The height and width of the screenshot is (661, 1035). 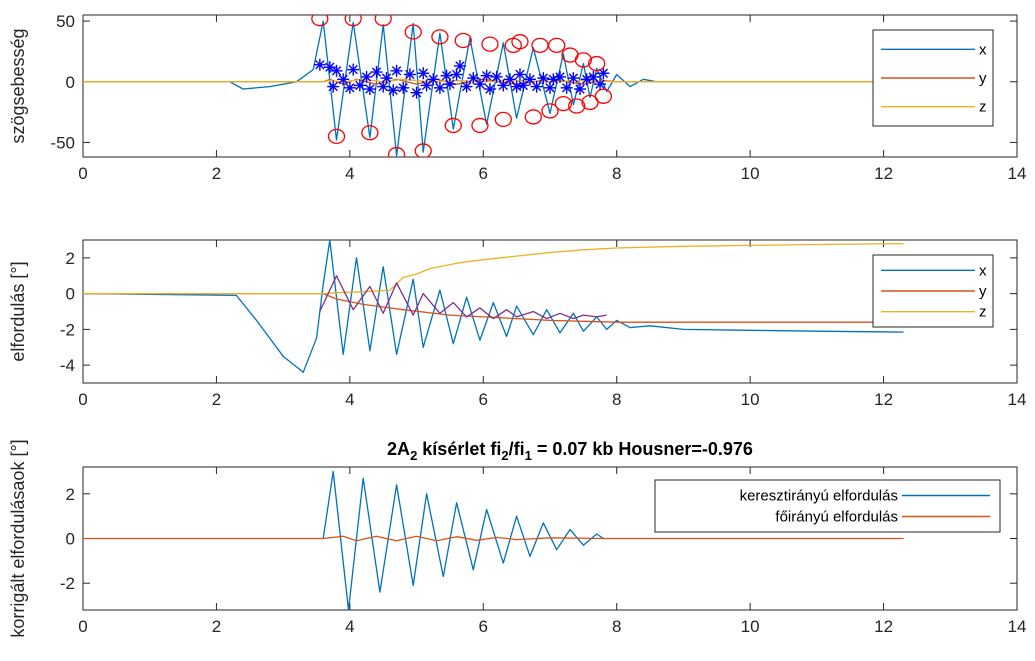 What do you see at coordinates (483, 399) in the screenshot?
I see `x-tick-label: 6` at bounding box center [483, 399].